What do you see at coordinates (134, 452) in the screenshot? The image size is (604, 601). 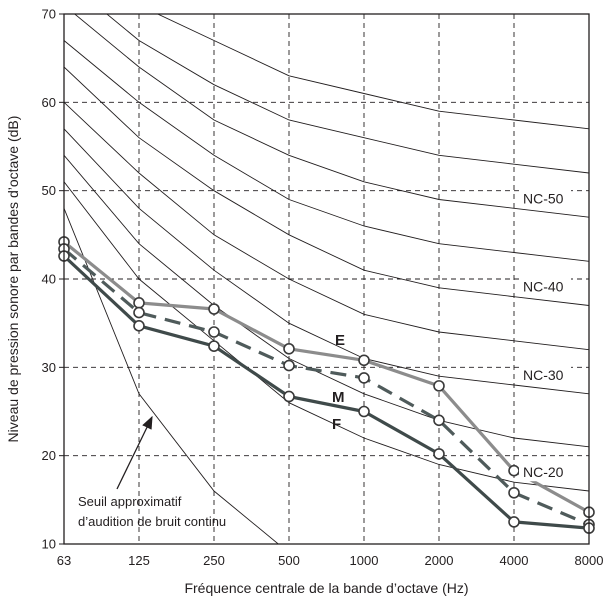 I see `threshold-arrow` at bounding box center [134, 452].